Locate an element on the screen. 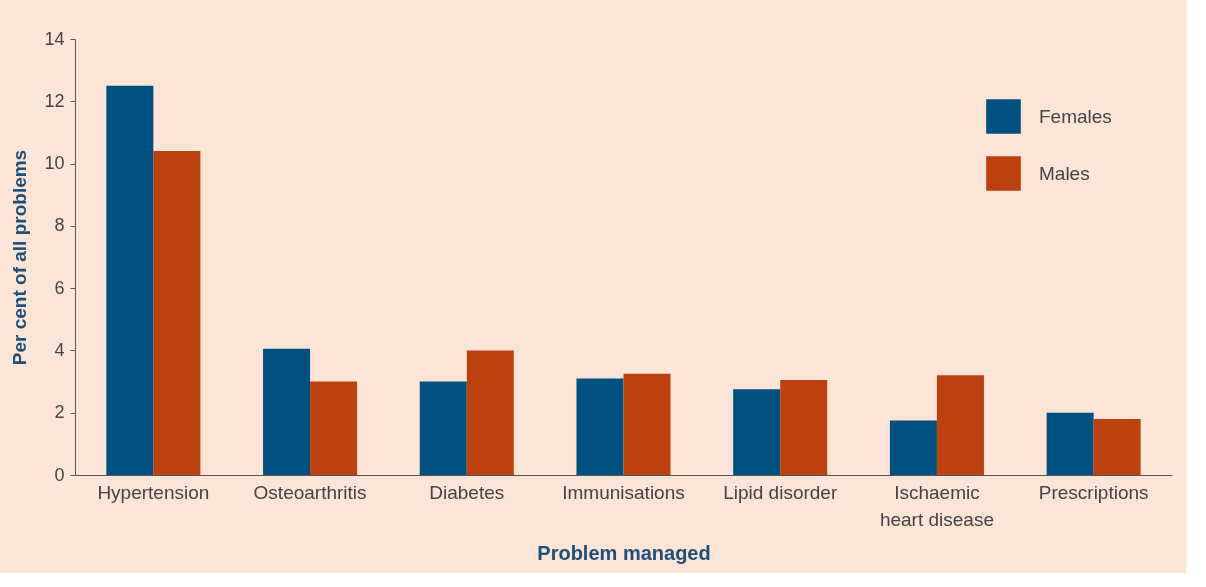  x-tick-label: Prescriptions is located at coordinates (1093, 492).